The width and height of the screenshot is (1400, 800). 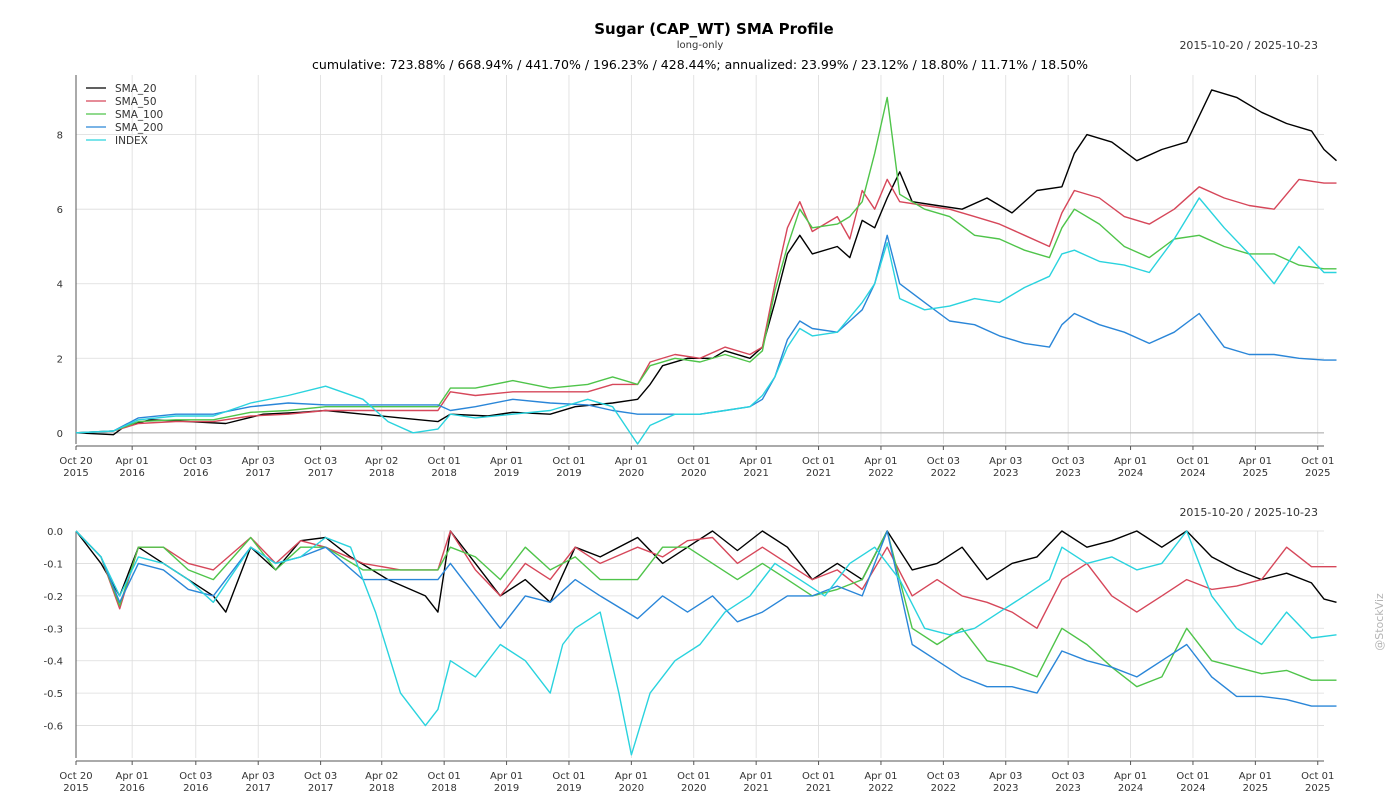 I want to click on x-tick-label: Oct 20, so click(x=75, y=461).